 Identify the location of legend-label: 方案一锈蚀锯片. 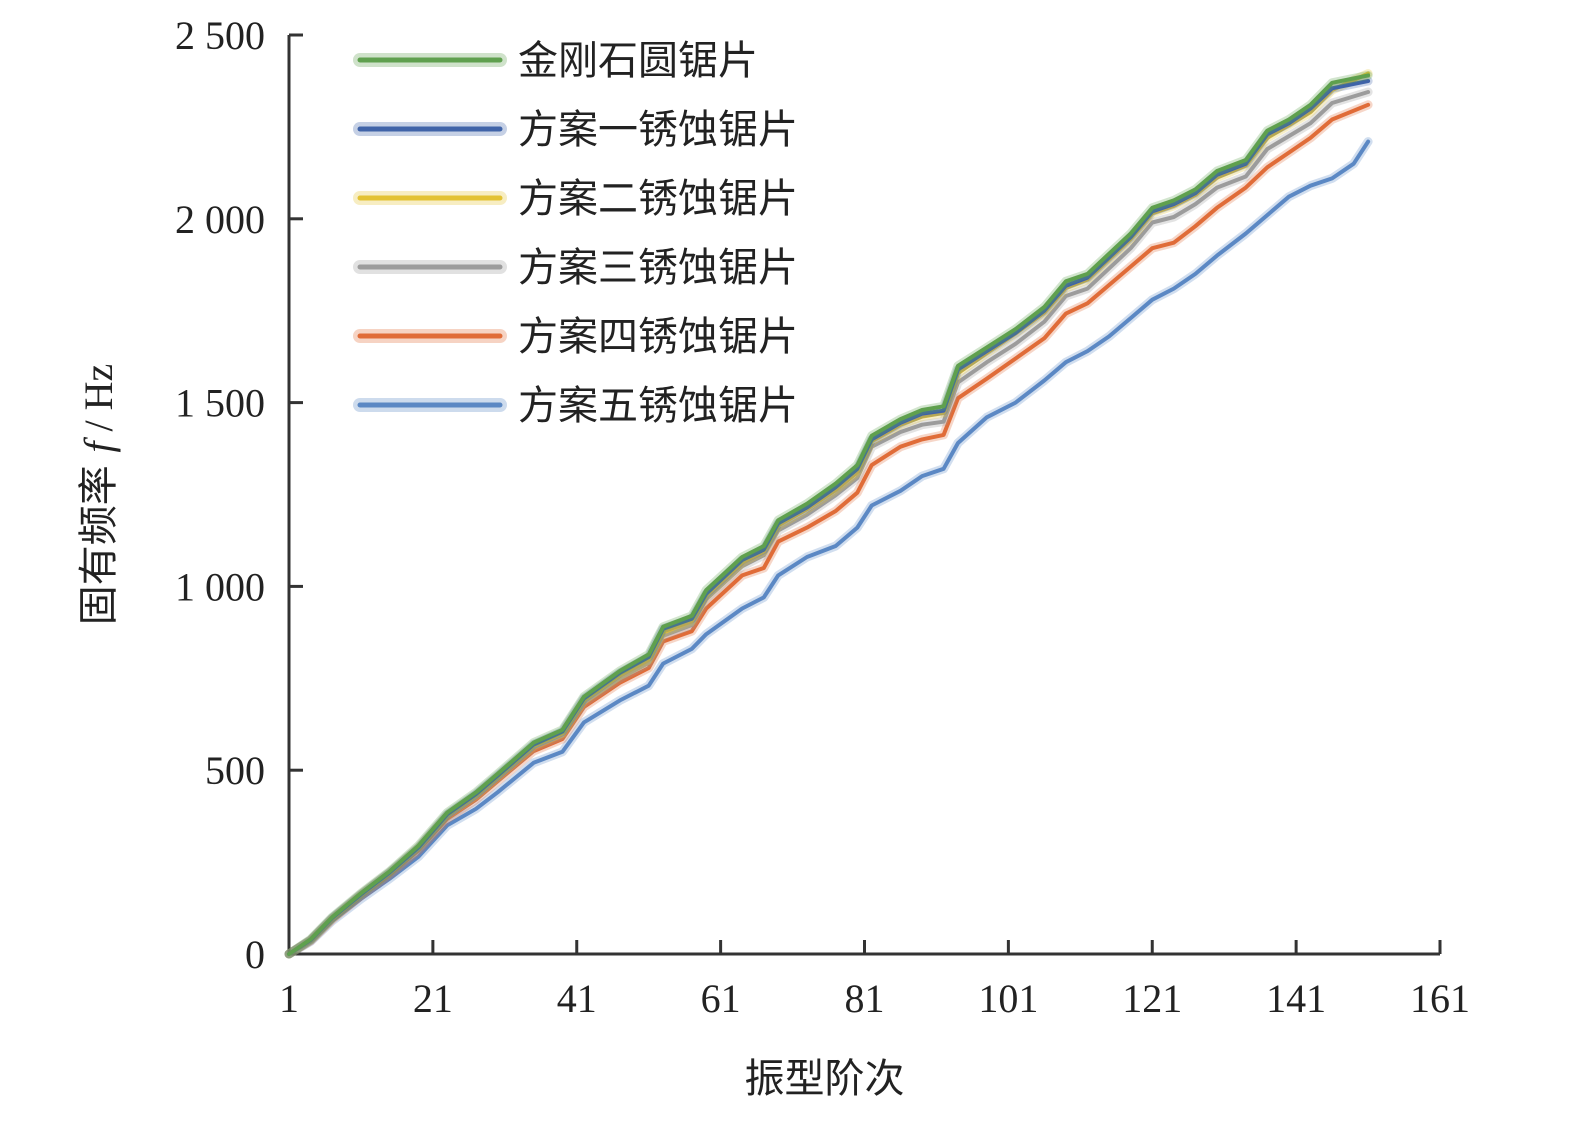
(658, 130).